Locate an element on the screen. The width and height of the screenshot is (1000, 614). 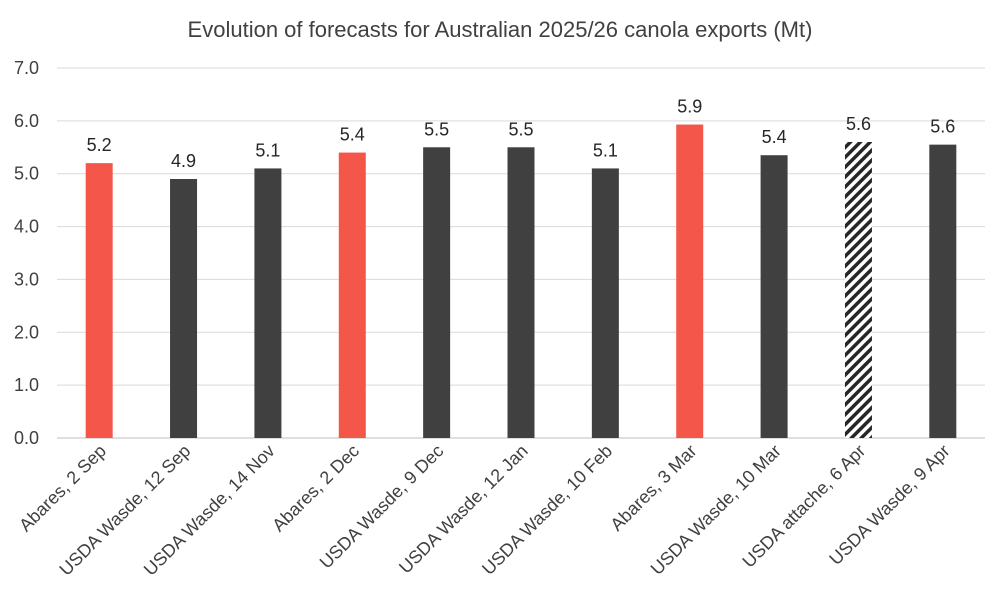
data-label: 5.2 is located at coordinates (99, 145).